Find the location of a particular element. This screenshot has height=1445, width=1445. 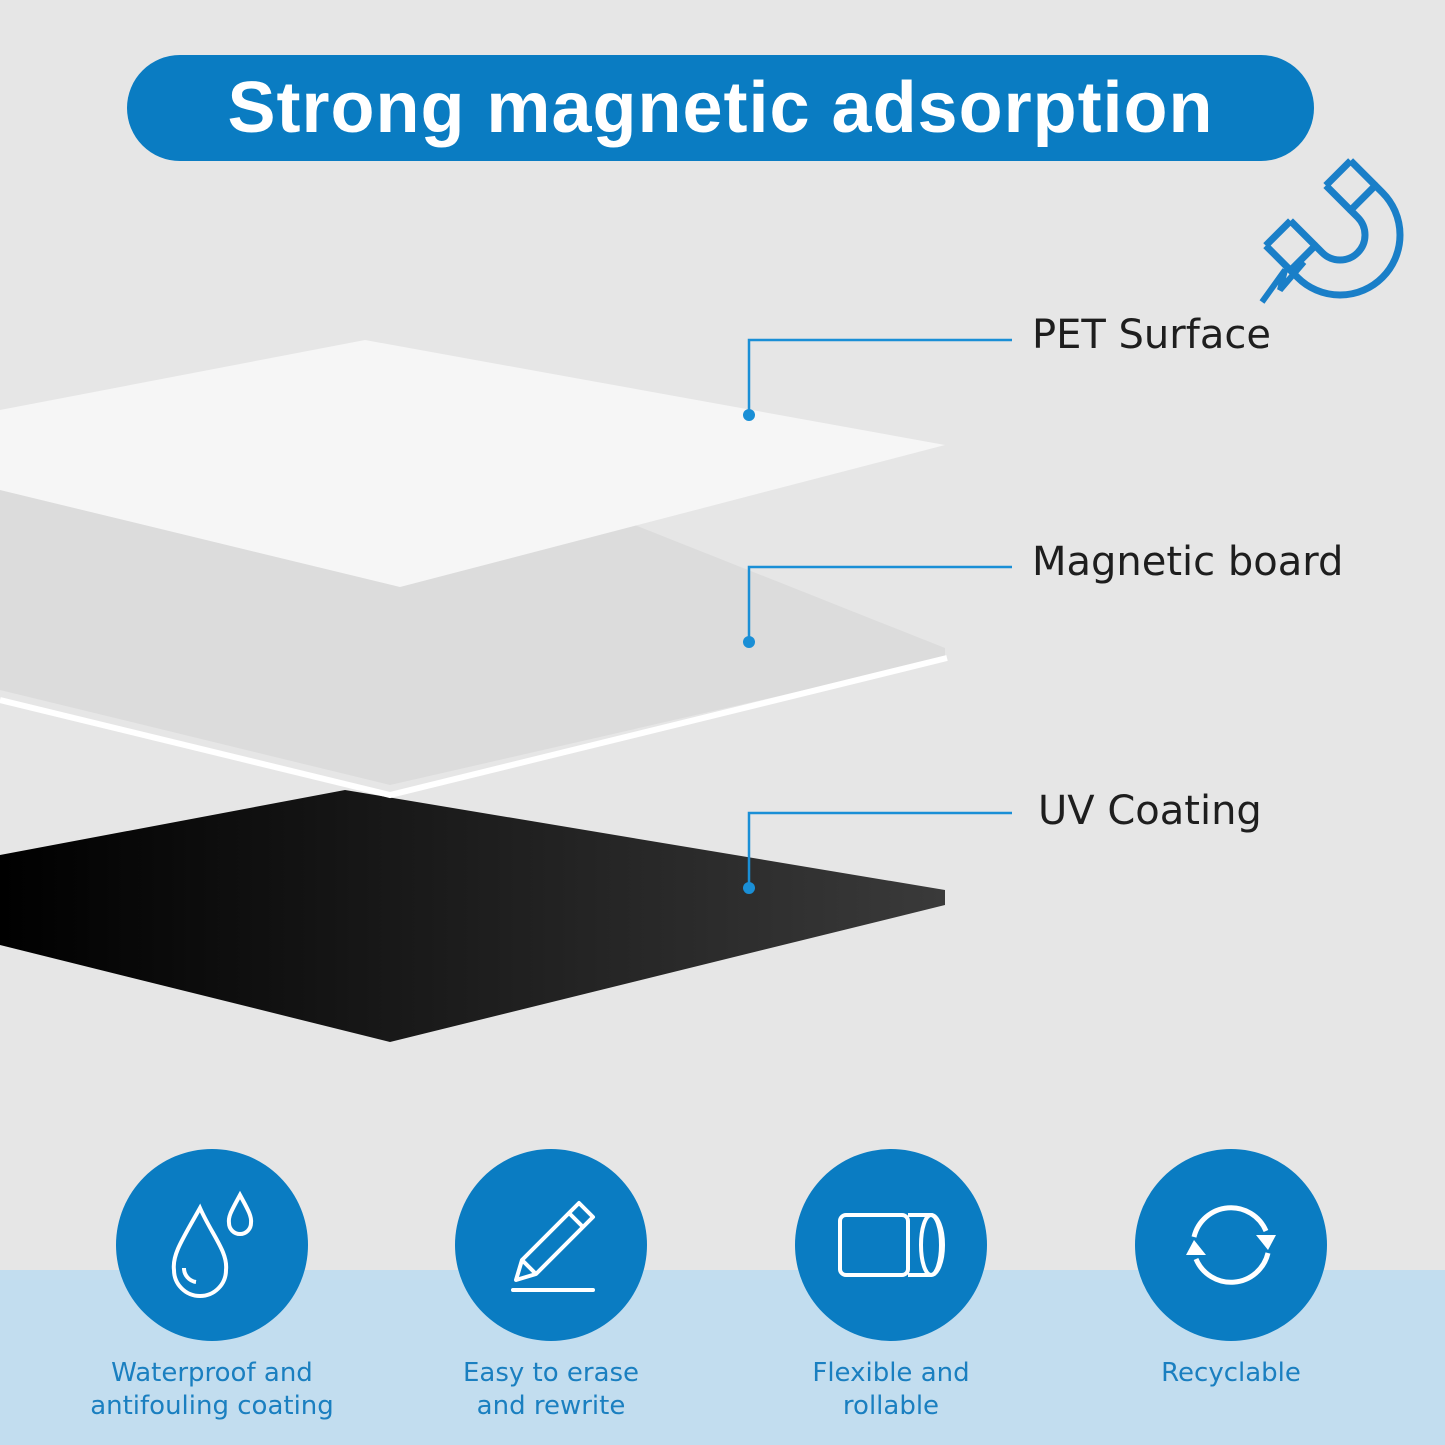

pet-surface-layer is located at coordinates (472, 463).